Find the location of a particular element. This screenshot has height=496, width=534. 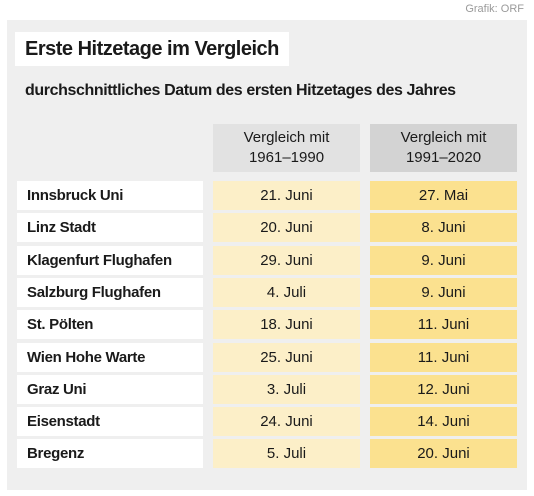

date-cell: 14. Juni is located at coordinates (443, 422).